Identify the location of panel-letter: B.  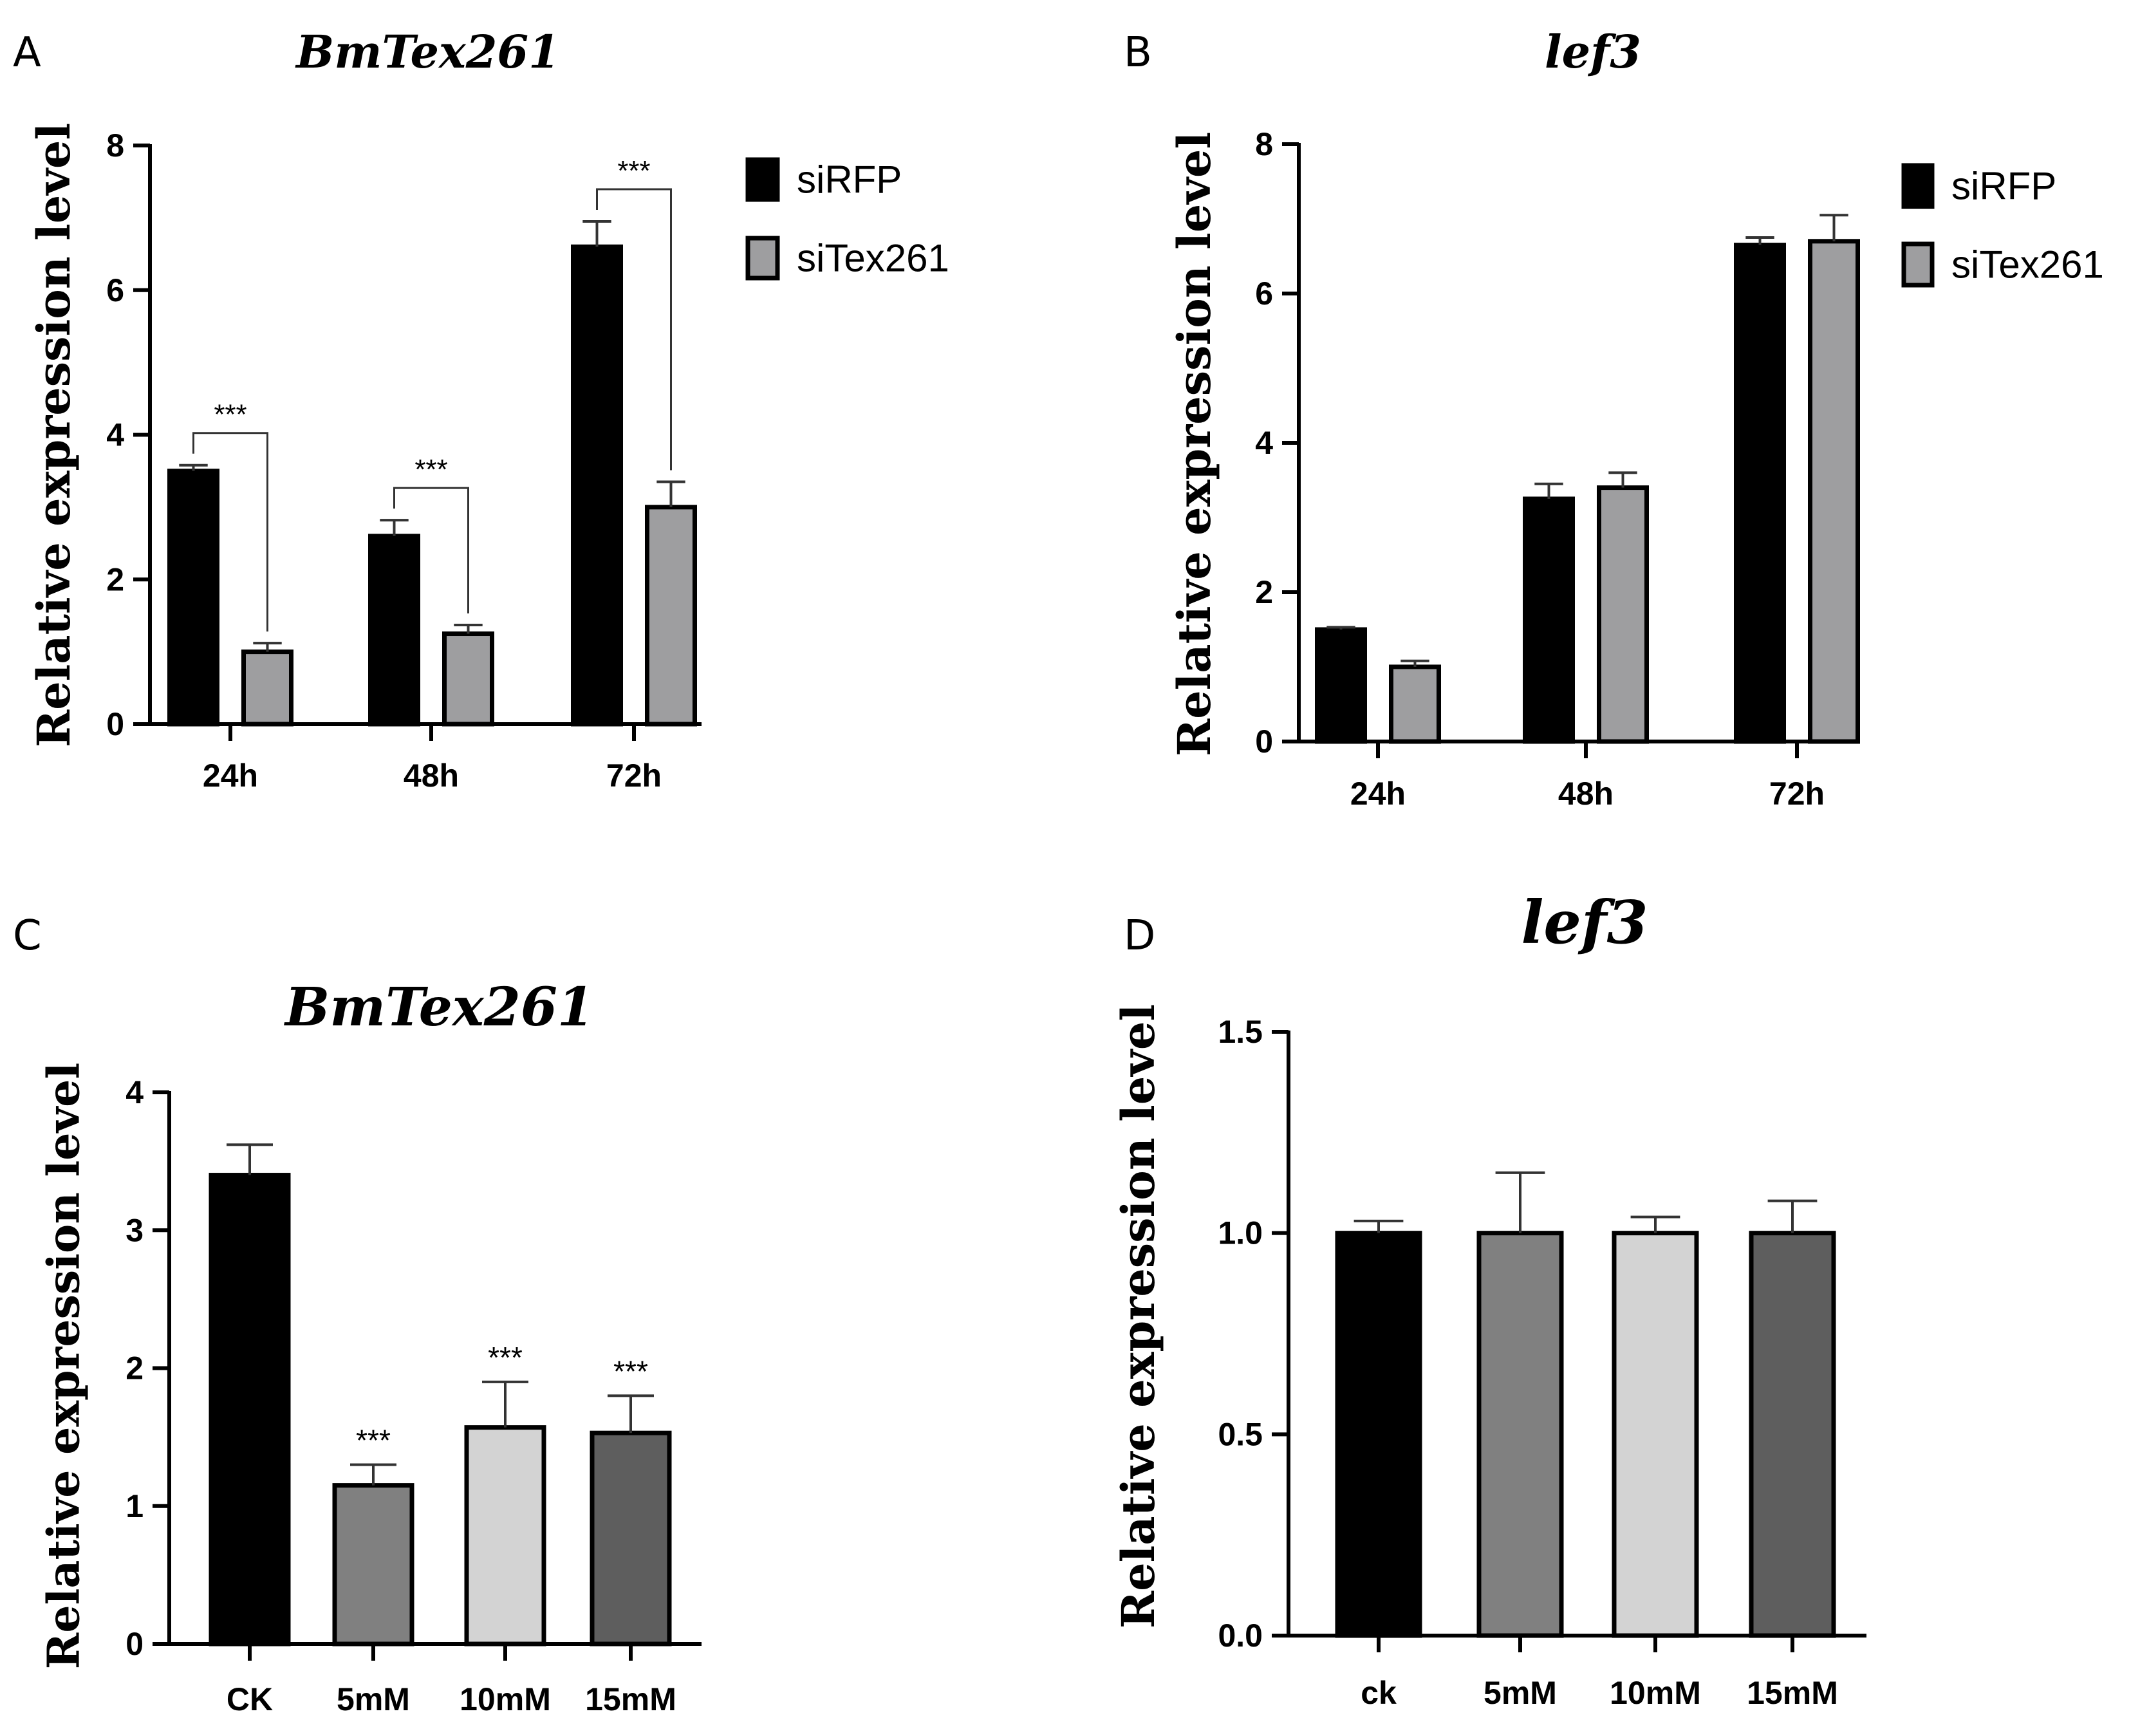
(1138, 53).